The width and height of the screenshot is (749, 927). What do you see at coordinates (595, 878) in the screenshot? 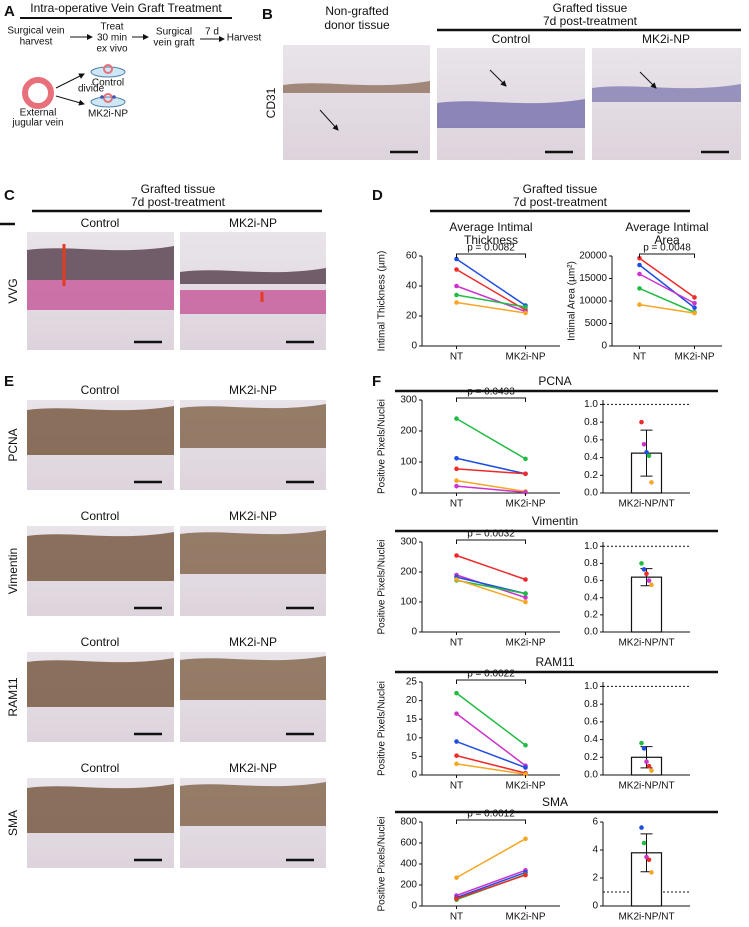
I see `y-tick-label: 2` at bounding box center [595, 878].